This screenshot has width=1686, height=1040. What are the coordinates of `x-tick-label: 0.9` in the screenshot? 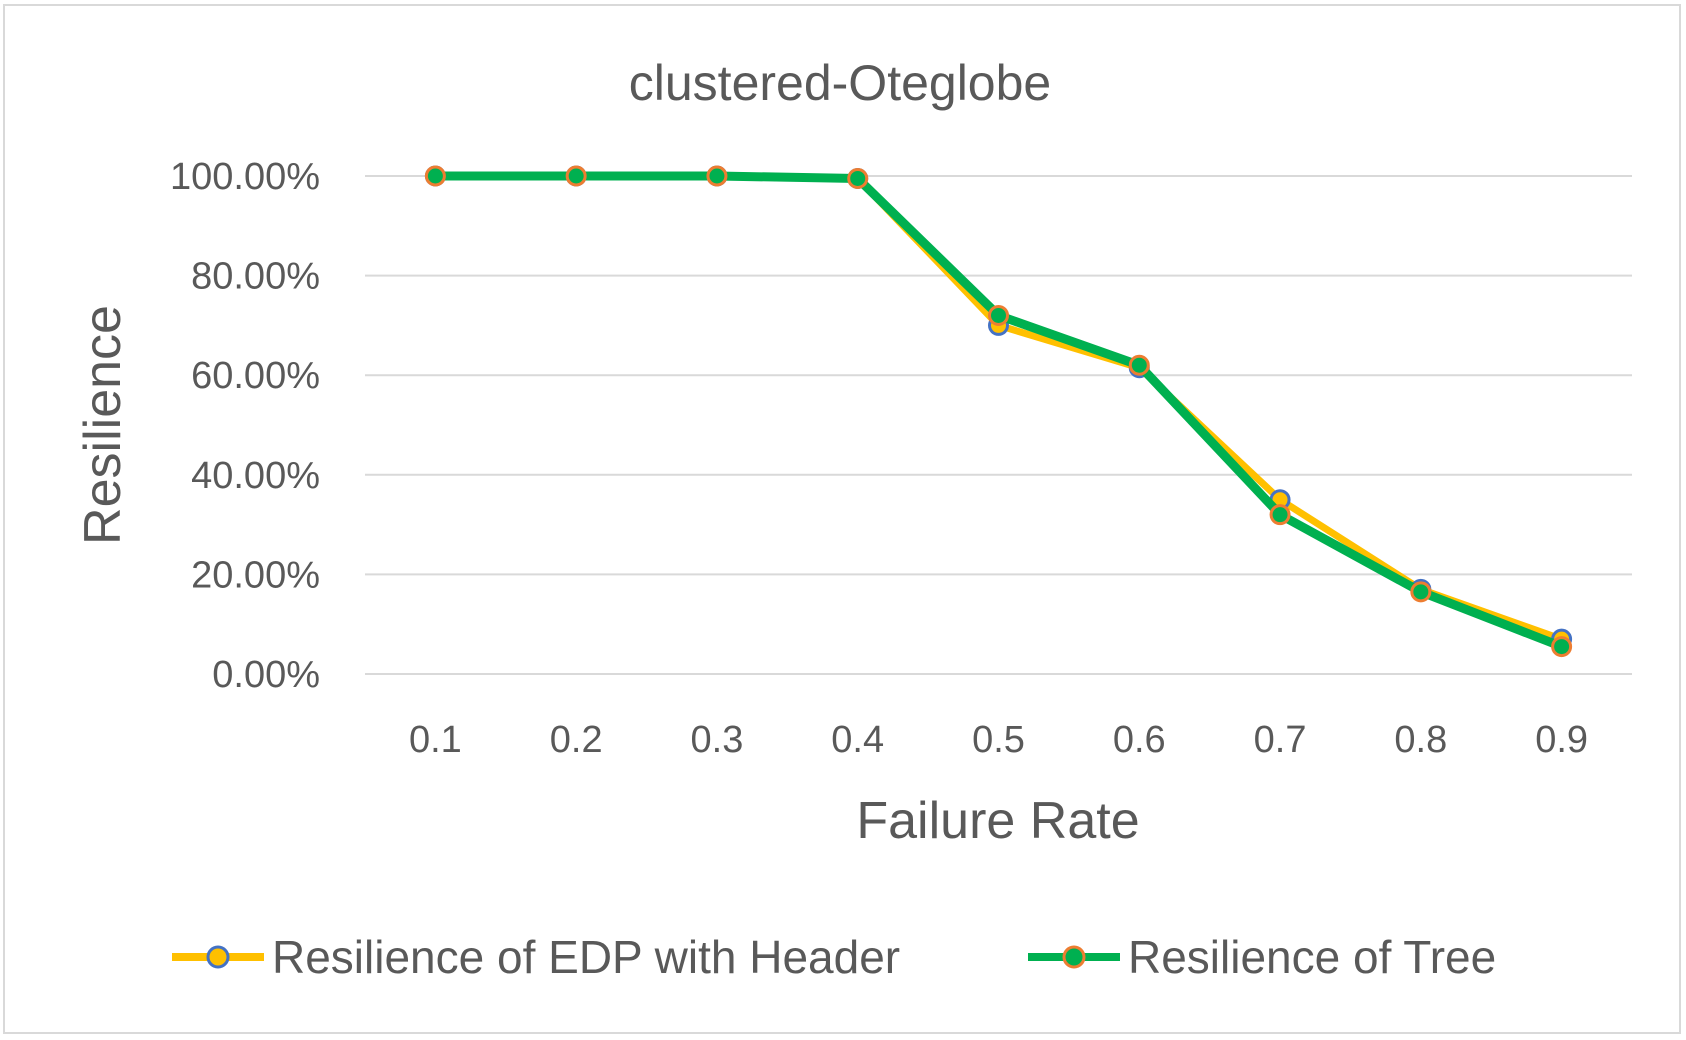 It's located at (1561, 740).